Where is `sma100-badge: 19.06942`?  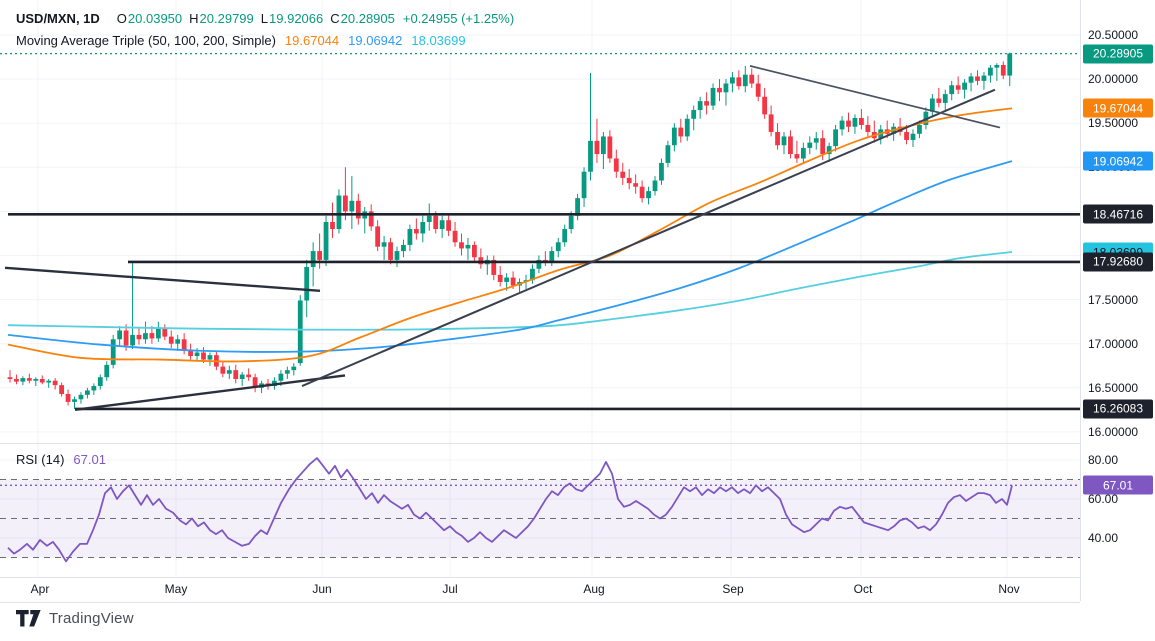
sma100-badge: 19.06942 is located at coordinates (1118, 161).